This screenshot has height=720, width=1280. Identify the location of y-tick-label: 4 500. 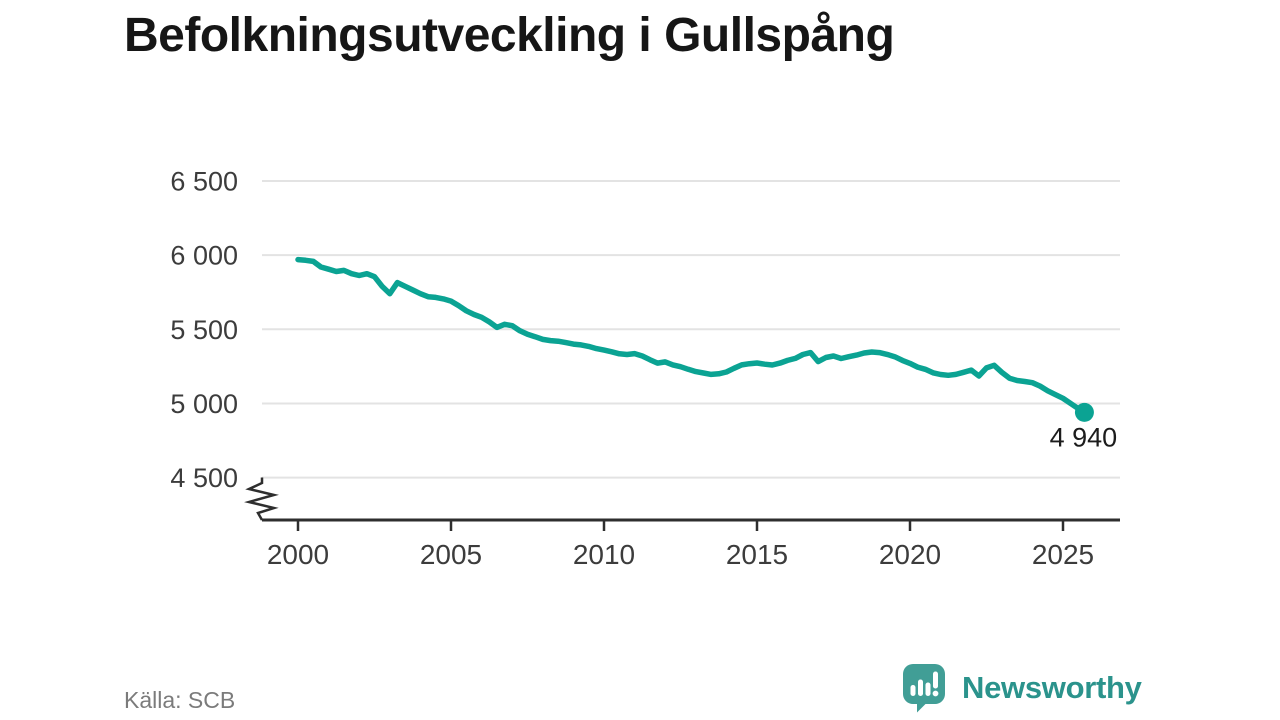
(204, 478).